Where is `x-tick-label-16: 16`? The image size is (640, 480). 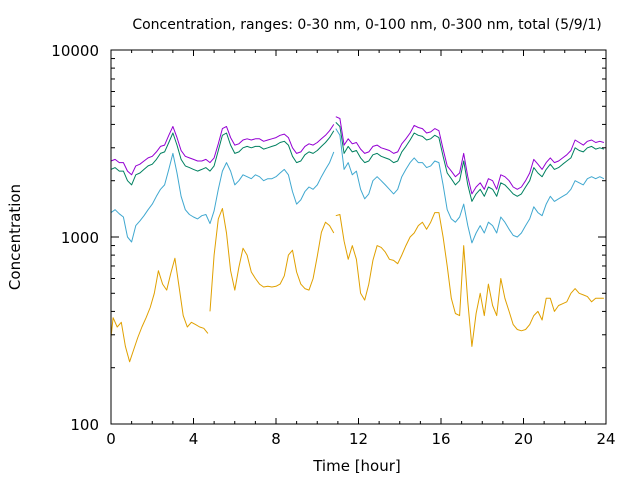
x-tick-label-16: 16 is located at coordinates (440, 439).